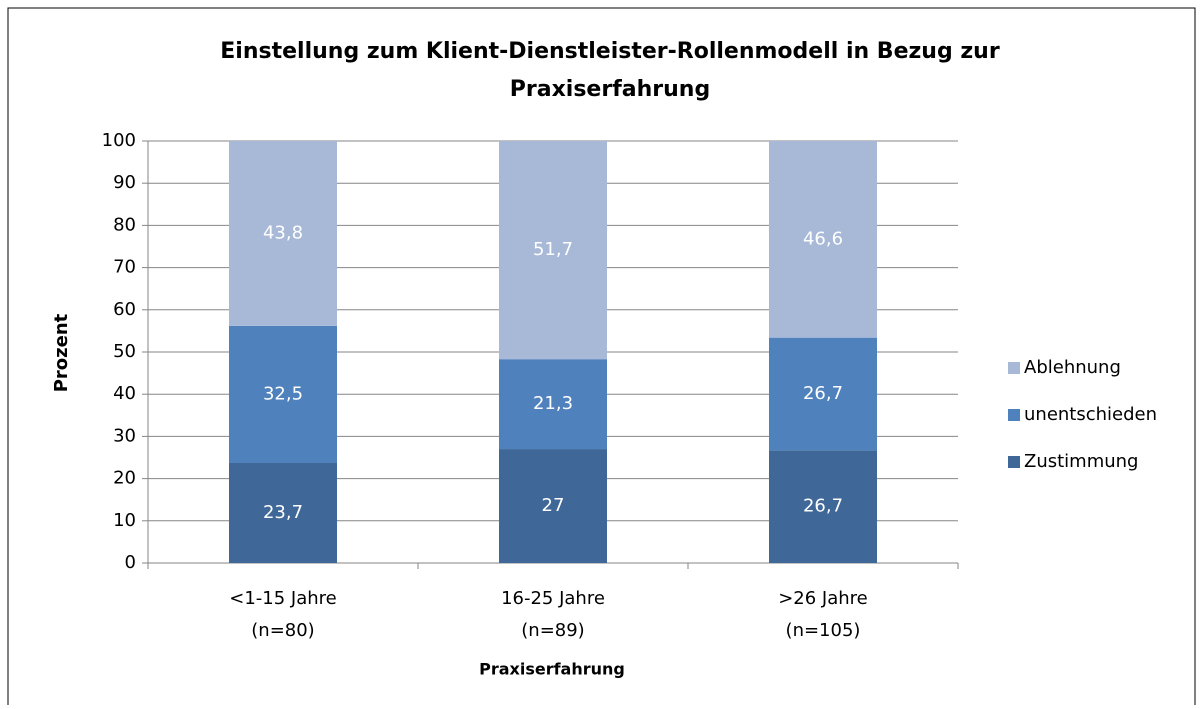 The width and height of the screenshot is (1203, 709). What do you see at coordinates (823, 598) in the screenshot?
I see `x-tick-label: >26 Jahre` at bounding box center [823, 598].